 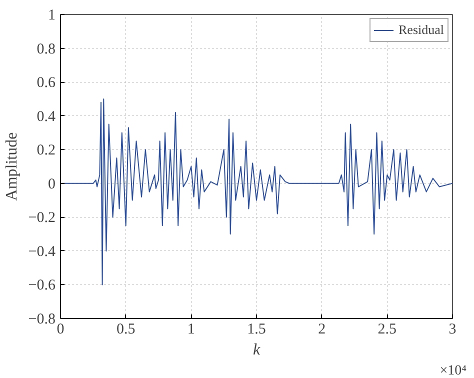 I want to click on y-tick-label: 0.2, so click(x=46, y=150).